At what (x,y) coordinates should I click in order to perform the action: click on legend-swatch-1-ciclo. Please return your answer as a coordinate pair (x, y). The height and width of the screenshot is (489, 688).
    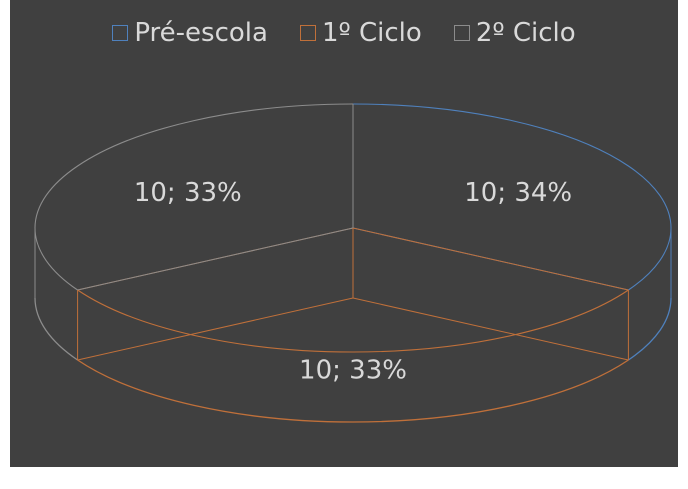
    Looking at the image, I should click on (307, 33).